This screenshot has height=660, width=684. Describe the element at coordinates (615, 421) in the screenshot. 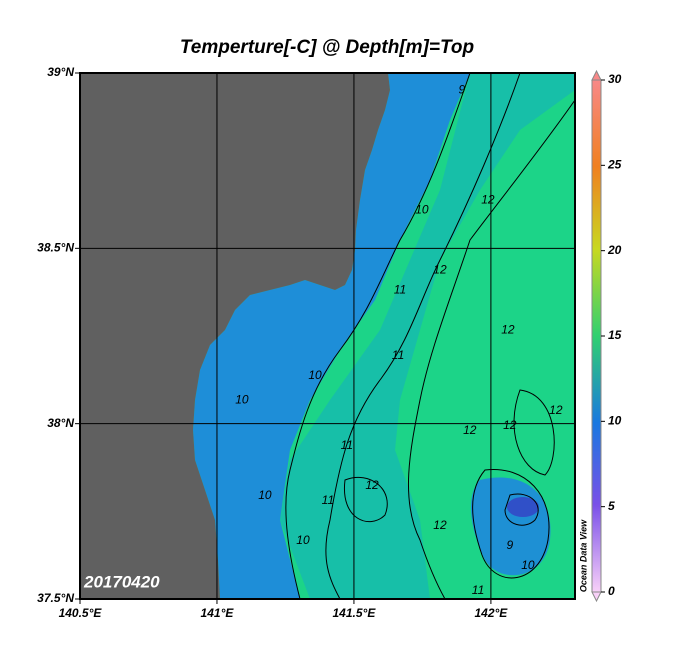

I see `colorbar-tick-label: 10` at that location.